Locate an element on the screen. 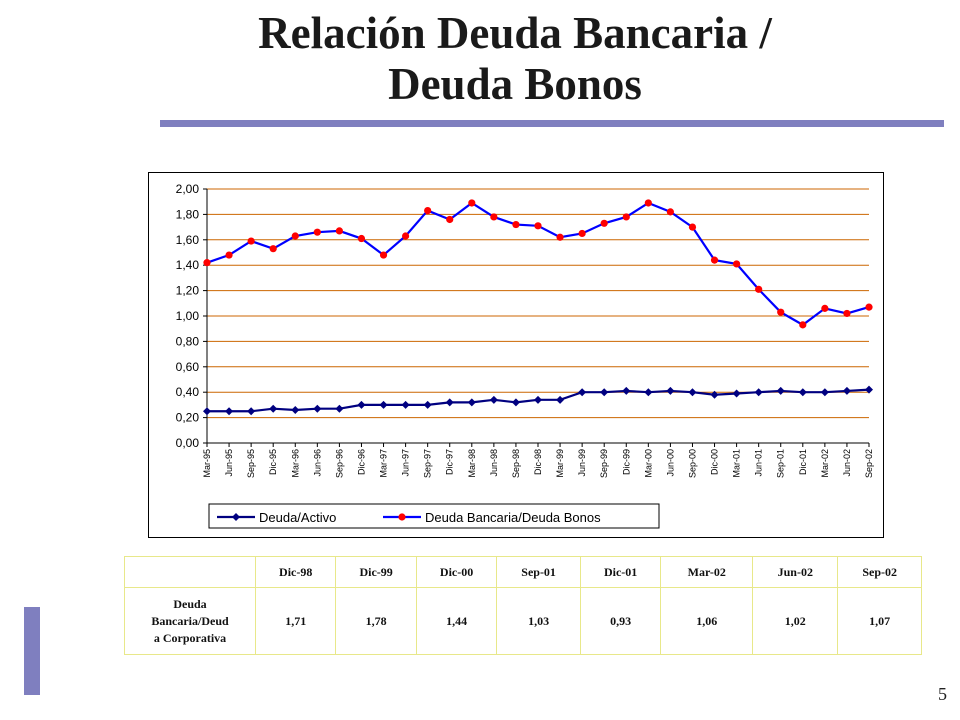  legend-box is located at coordinates (434, 516).